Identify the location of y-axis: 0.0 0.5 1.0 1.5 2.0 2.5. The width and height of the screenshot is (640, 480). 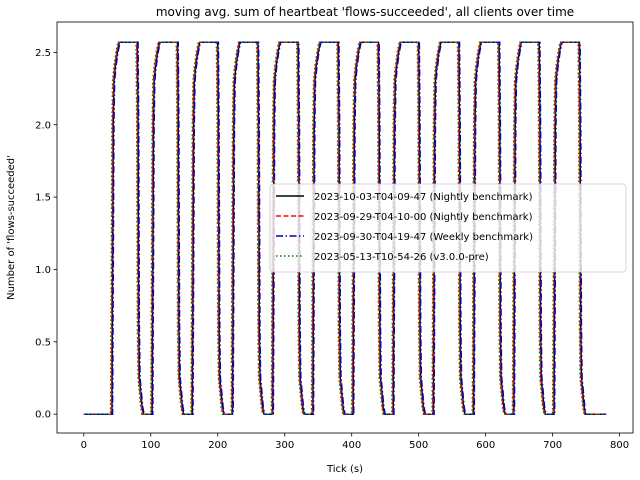
(46, 234).